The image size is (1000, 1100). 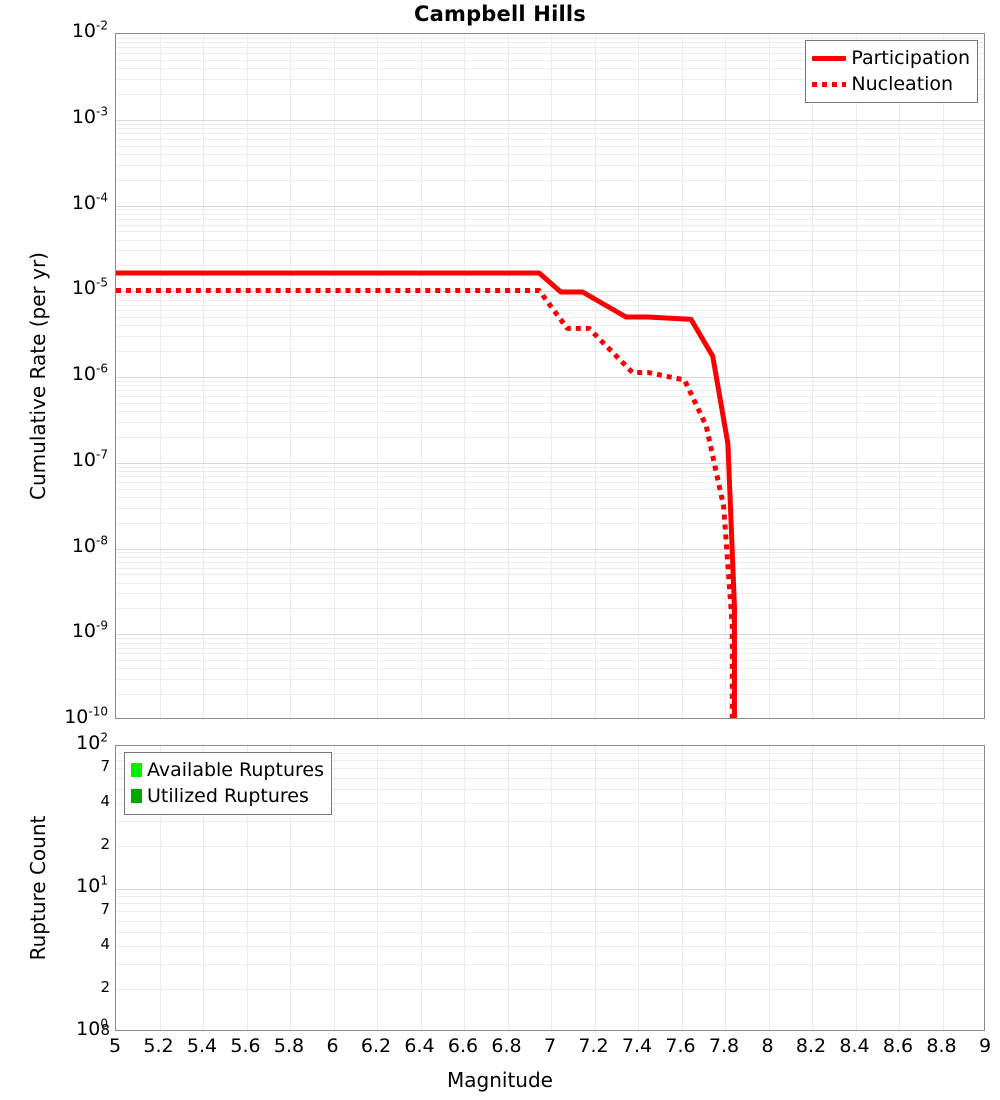 I want to click on y-tick-label: 10⁰, so click(x=92, y=1028).